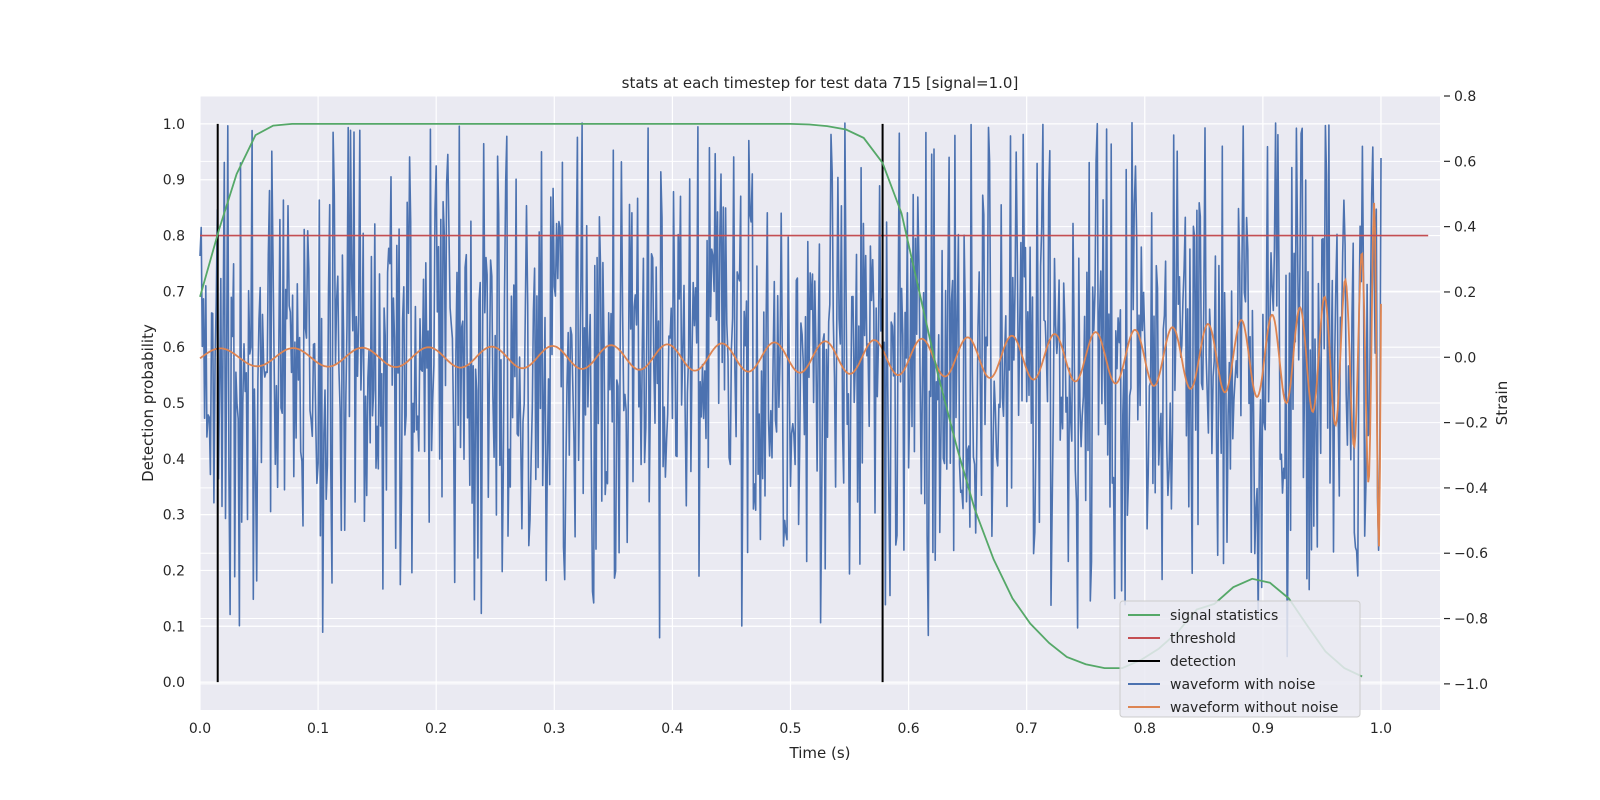 This screenshot has height=800, width=1600. I want to click on x-tick-label: 1.0, so click(1381, 729).